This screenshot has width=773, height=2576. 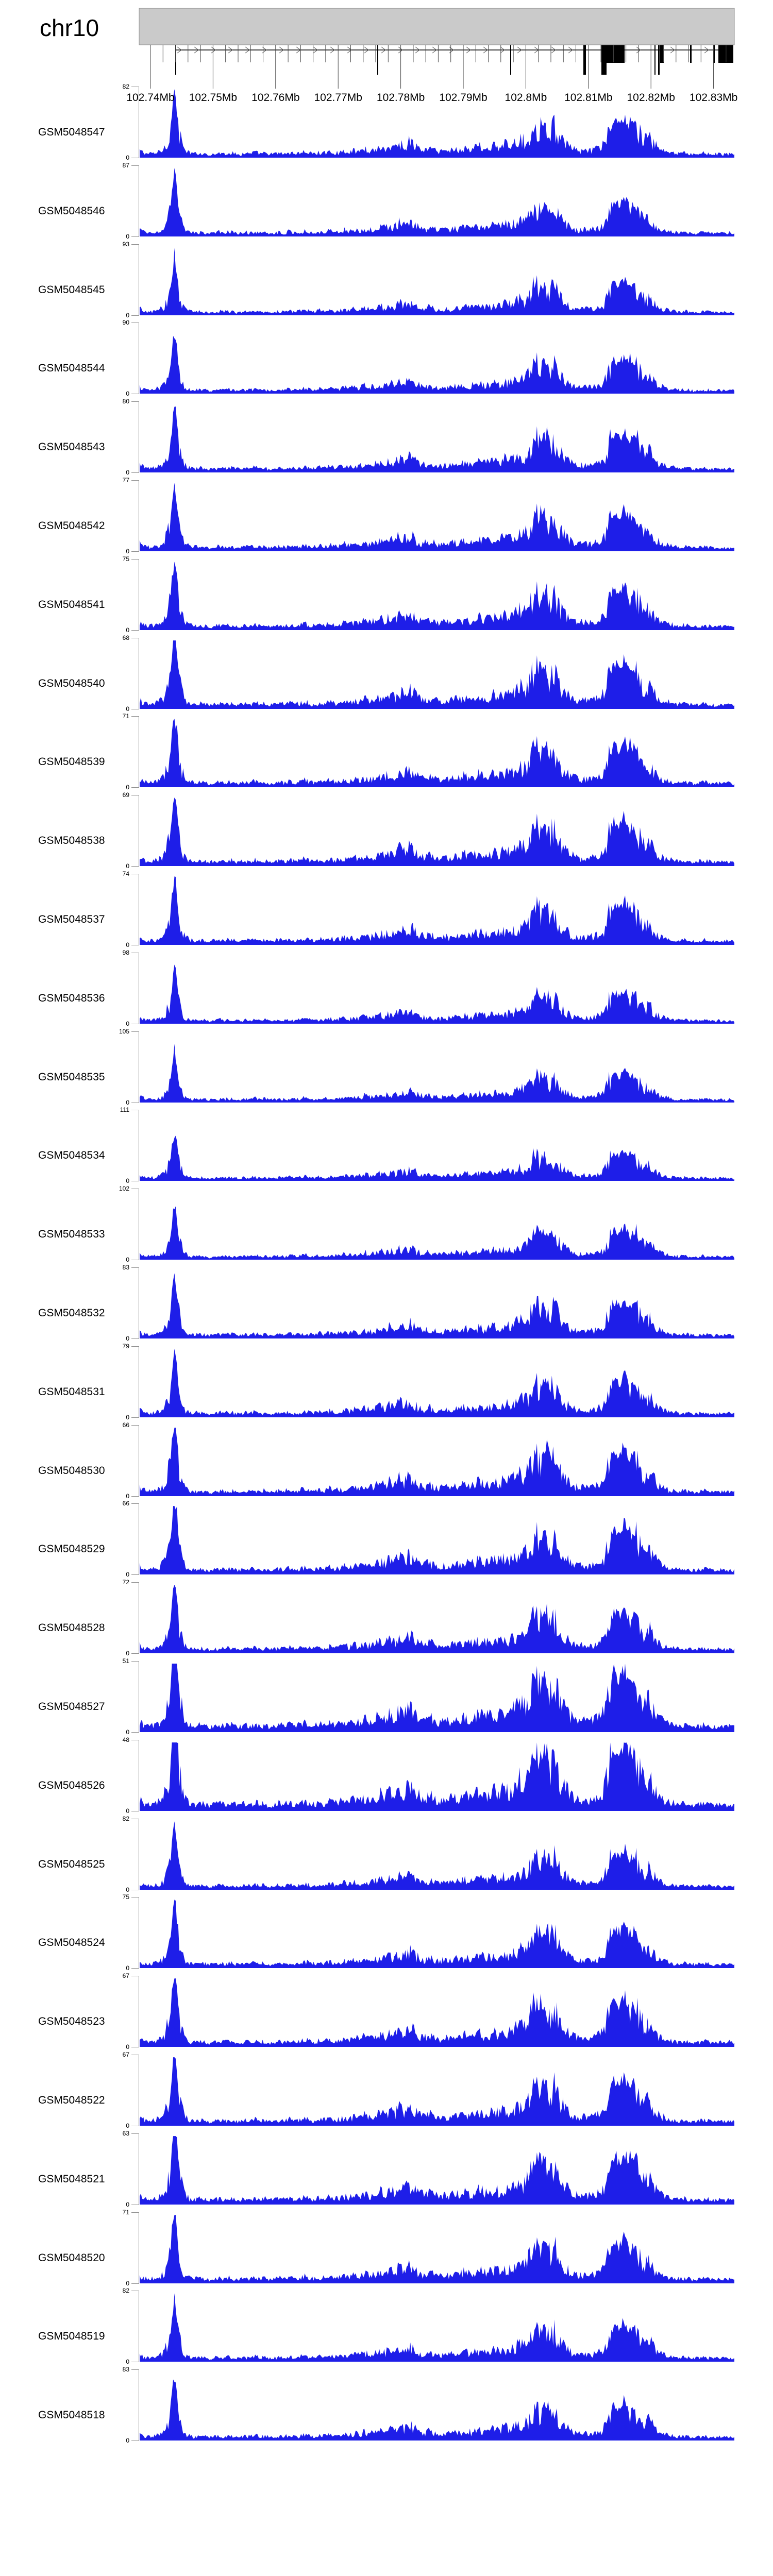 What do you see at coordinates (125, 1267) in the screenshot?
I see `yaxis-max-label: 83` at bounding box center [125, 1267].